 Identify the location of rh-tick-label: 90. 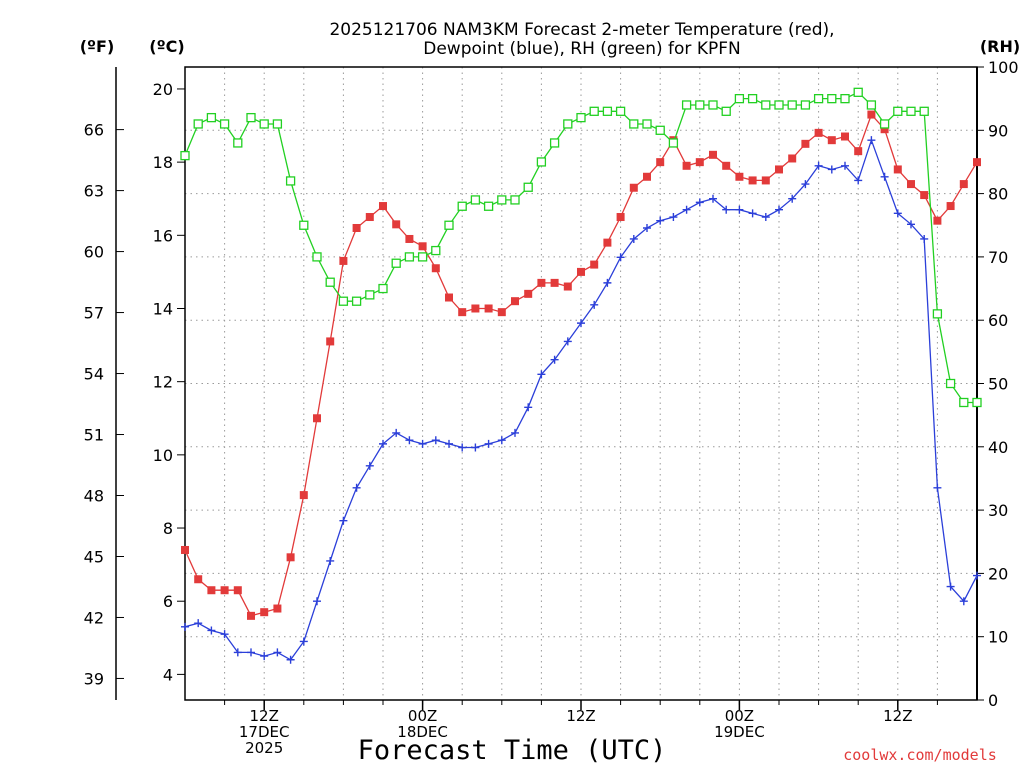
(998, 130).